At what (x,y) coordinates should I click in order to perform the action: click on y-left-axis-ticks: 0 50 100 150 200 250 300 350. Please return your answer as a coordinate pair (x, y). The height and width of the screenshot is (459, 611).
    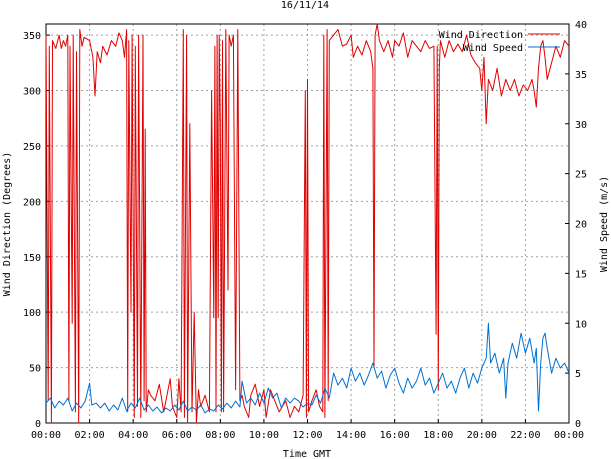
    Looking at the image, I should click on (36, 230).